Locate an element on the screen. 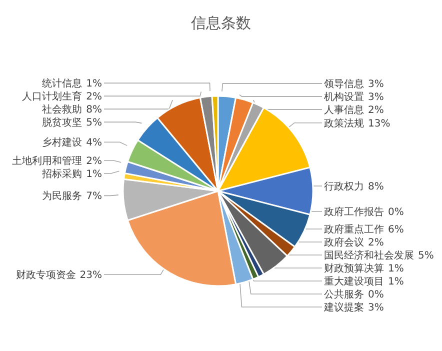  slice-label: 机构设置 is located at coordinates (344, 96).